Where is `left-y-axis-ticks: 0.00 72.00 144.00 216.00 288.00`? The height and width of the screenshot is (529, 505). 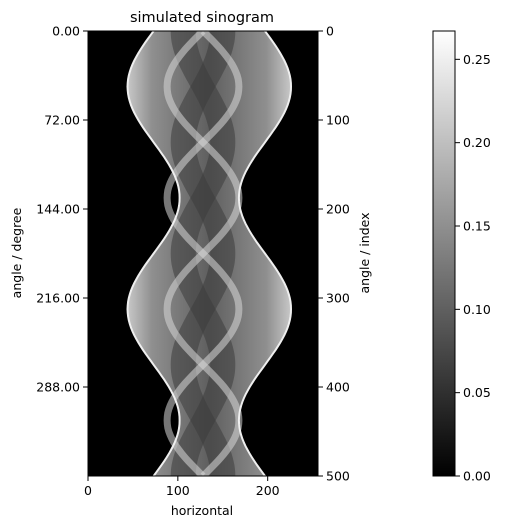
left-y-axis-ticks: 0.00 72.00 144.00 216.00 288.00 is located at coordinates (62, 209).